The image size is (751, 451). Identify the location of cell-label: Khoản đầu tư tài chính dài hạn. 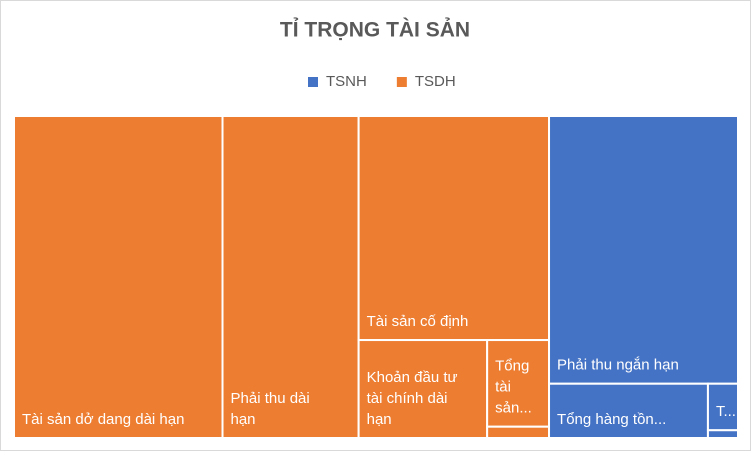
(412, 398).